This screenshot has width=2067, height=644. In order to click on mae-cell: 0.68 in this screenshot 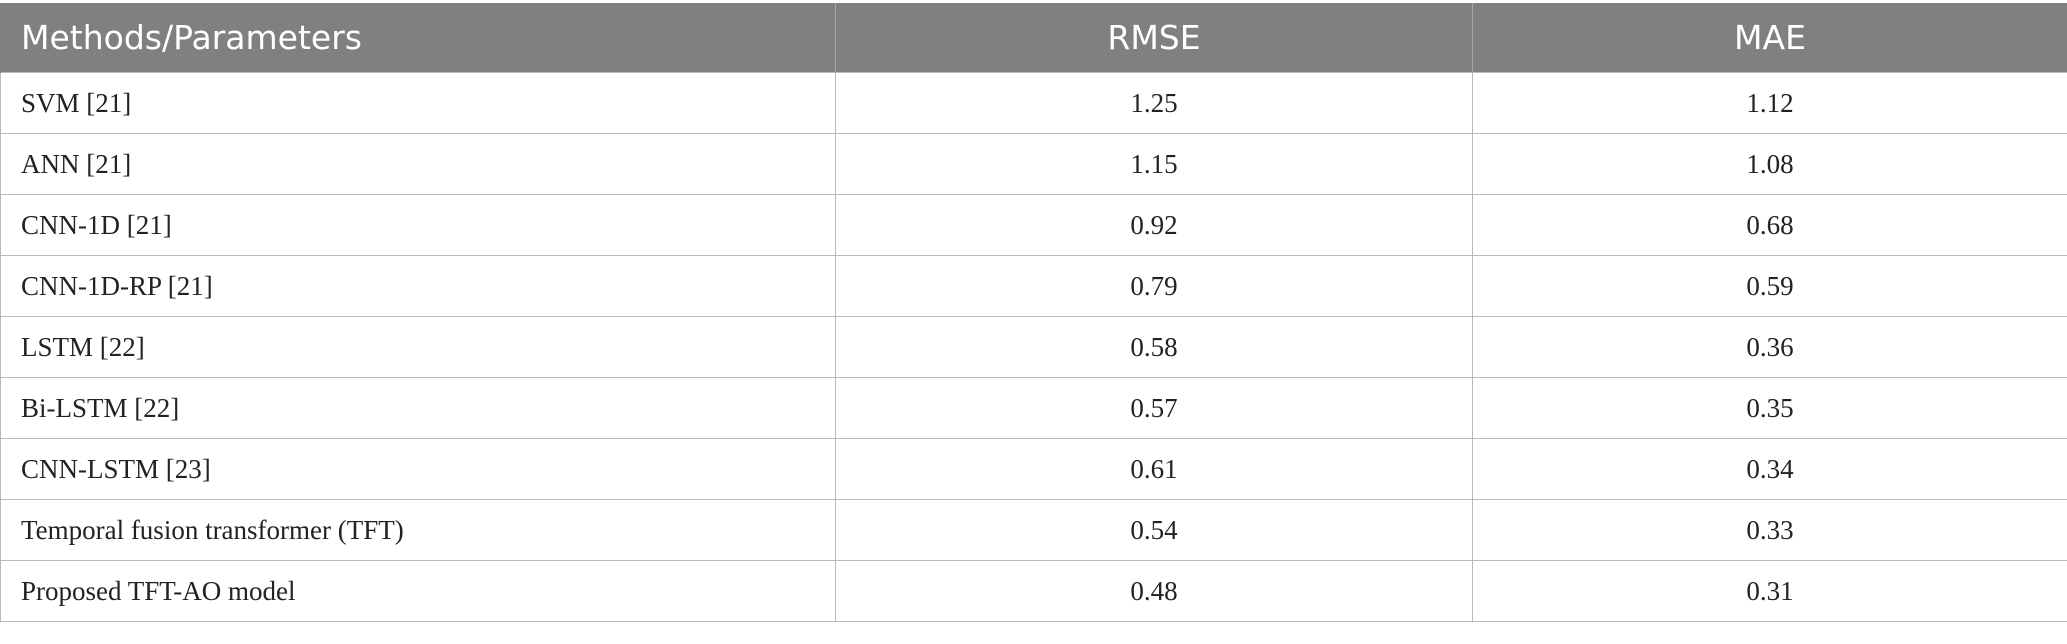, I will do `click(1769, 225)`.